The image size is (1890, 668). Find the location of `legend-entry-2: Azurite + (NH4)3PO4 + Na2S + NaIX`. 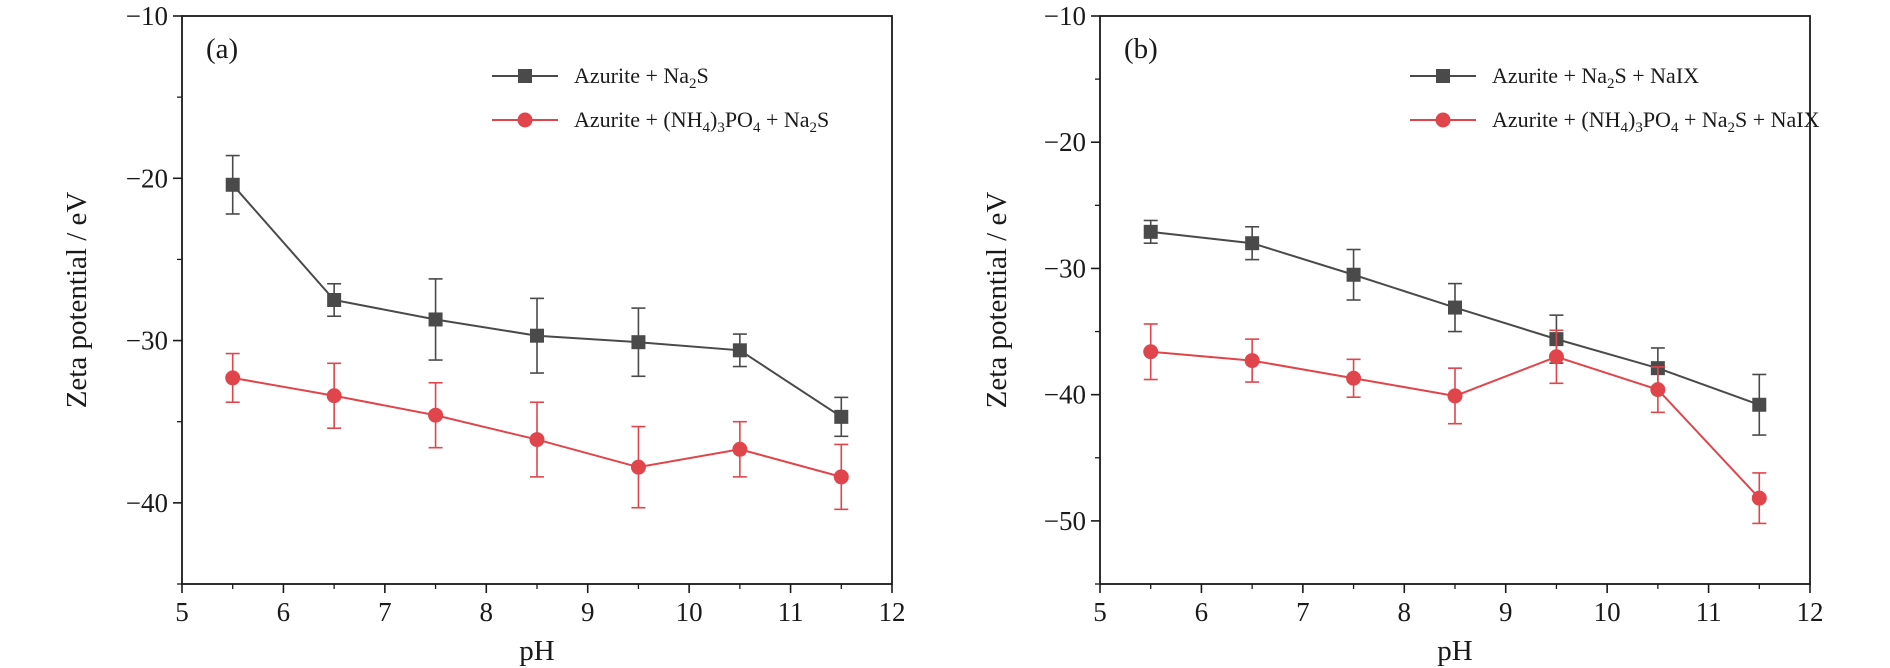

legend-entry-2: Azurite + (NH4)3PO4 + Na2S + NaIX is located at coordinates (1615, 121).